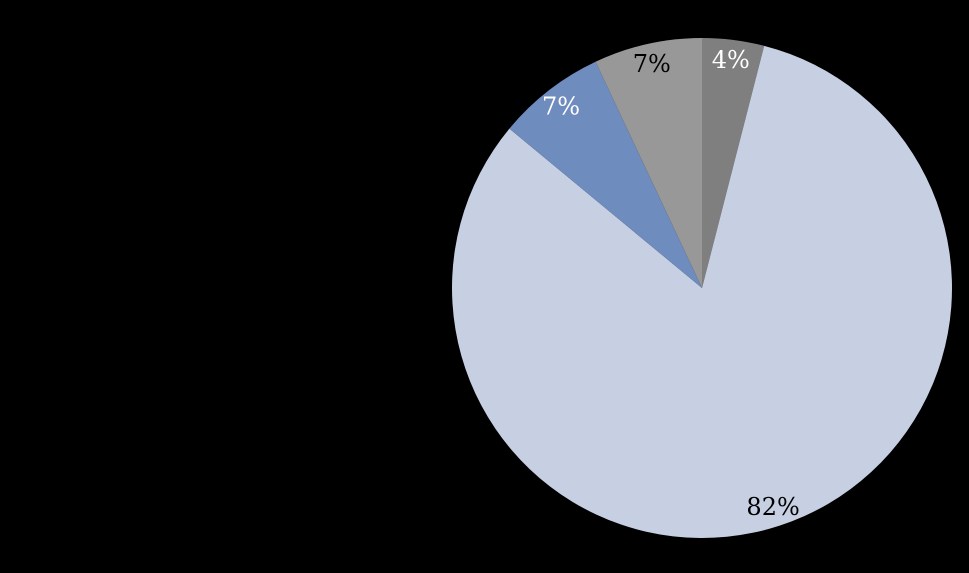 The width and height of the screenshot is (969, 573). I want to click on pie-slice-4-label: 7%, so click(652, 64).